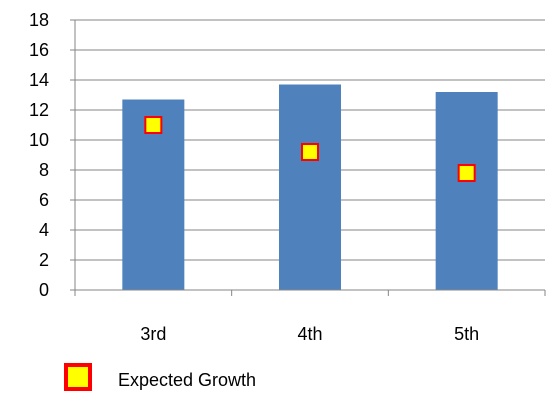 Image resolution: width=550 pixels, height=401 pixels. I want to click on legend: Expected Growth, so click(160, 377).